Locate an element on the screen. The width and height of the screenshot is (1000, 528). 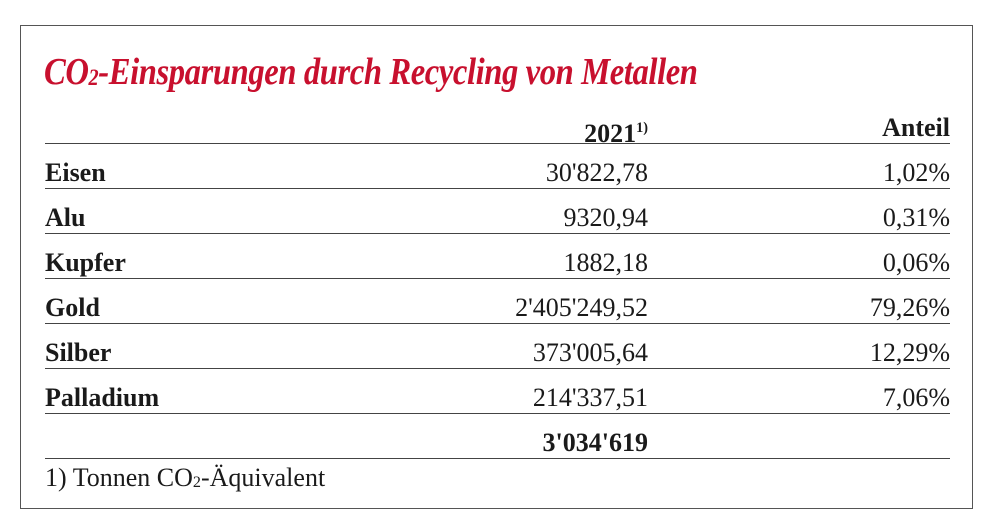
cell-share: 1,02% is located at coordinates (916, 172).